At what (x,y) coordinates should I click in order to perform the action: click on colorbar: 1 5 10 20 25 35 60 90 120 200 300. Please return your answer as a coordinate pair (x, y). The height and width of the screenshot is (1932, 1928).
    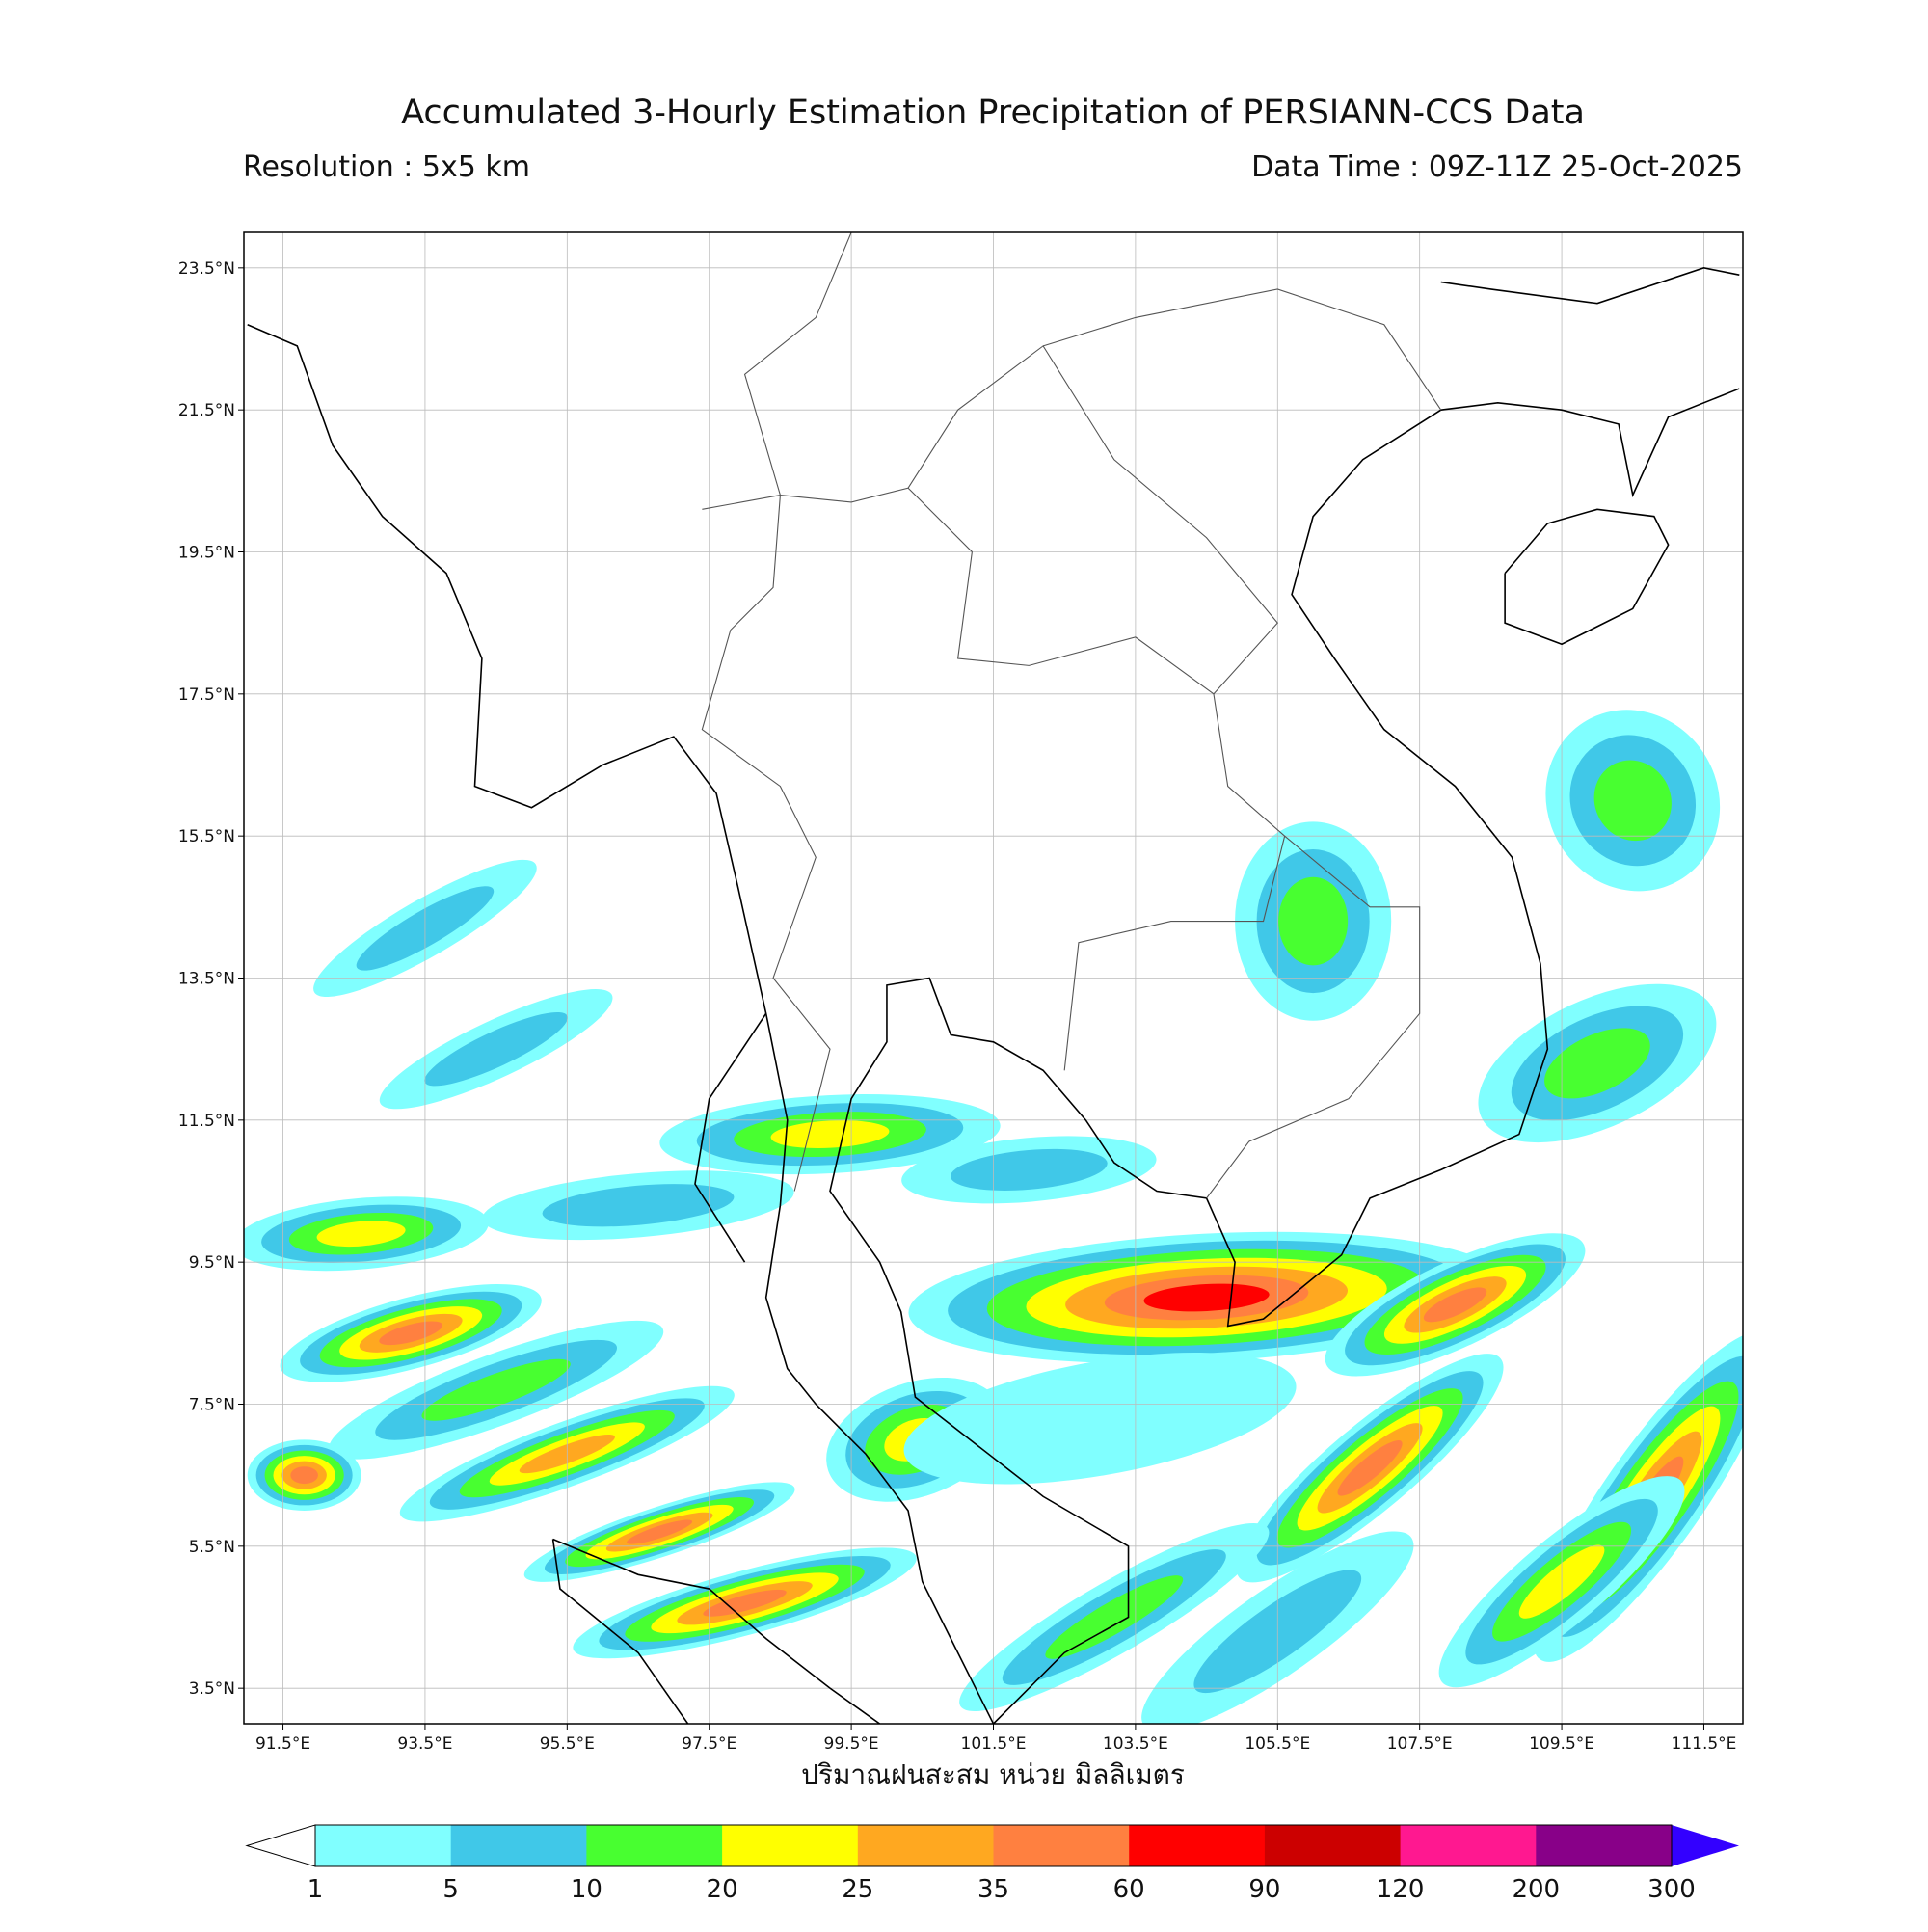
    Looking at the image, I should click on (992, 1864).